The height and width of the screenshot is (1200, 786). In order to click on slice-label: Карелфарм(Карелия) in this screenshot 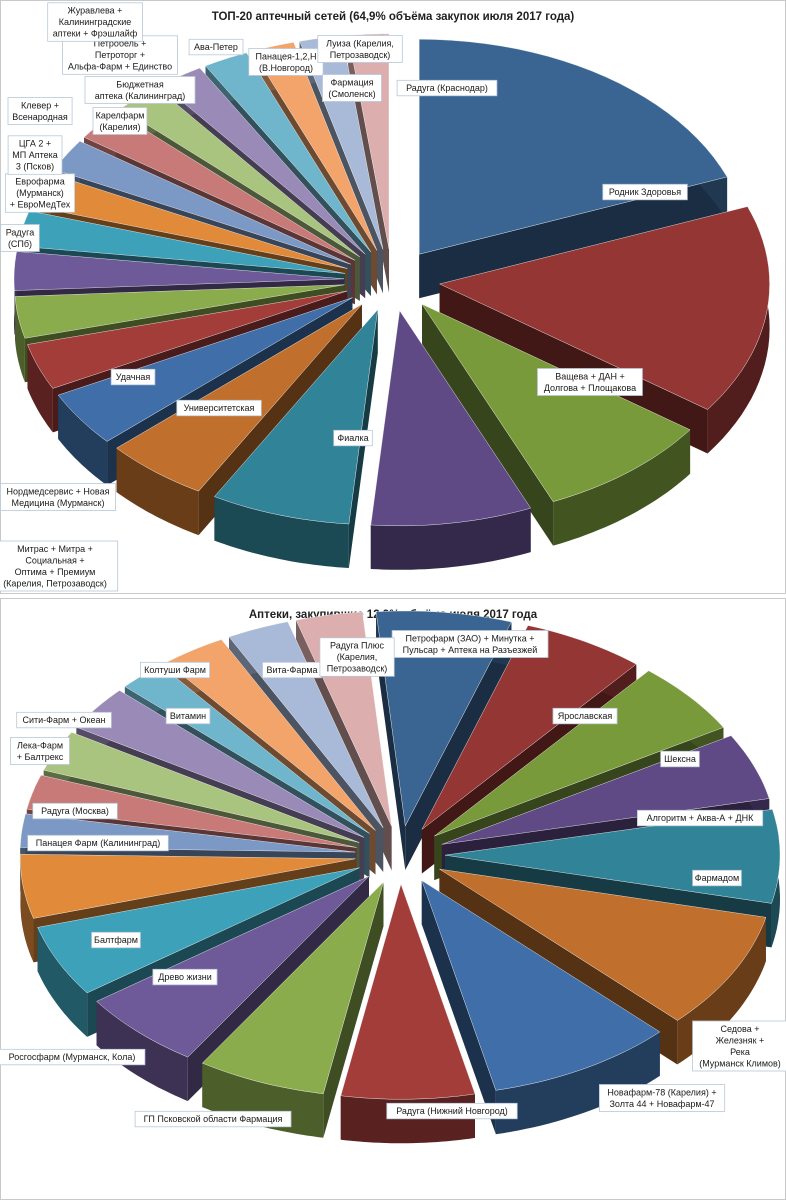, I will do `click(120, 121)`.